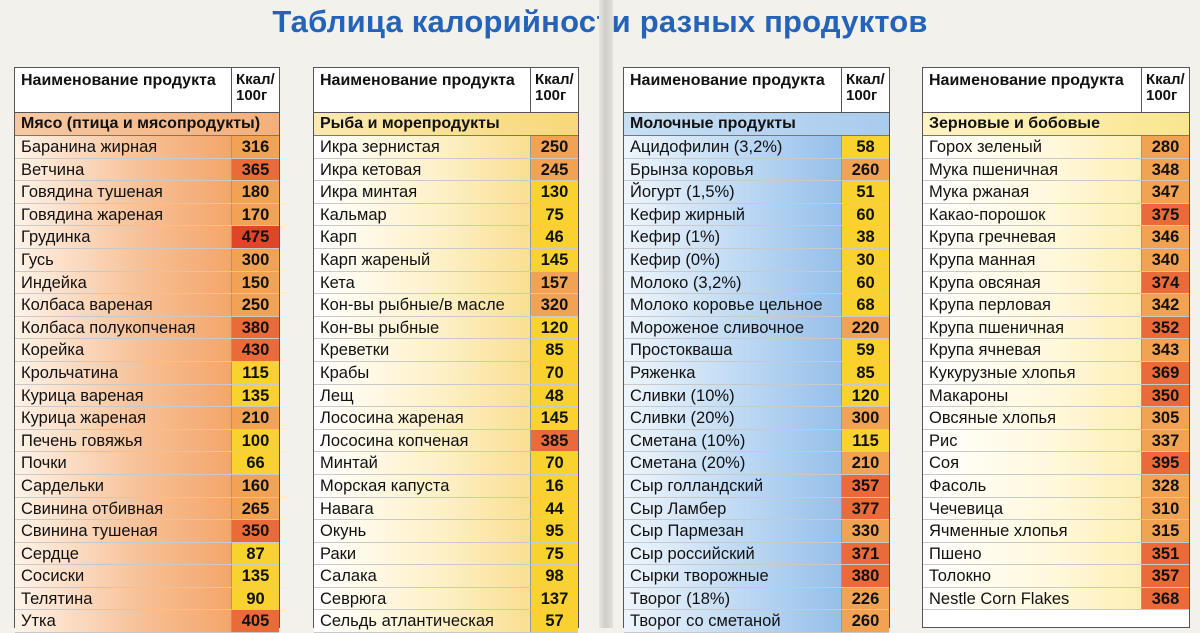 This screenshot has height=633, width=1200. Describe the element at coordinates (147, 215) in the screenshot. I see `table-row: Говядина жареная 170` at that location.